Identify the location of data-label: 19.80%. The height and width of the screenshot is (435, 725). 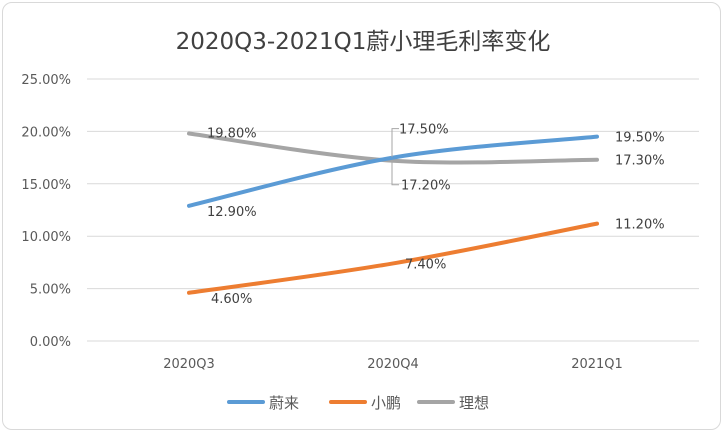
(232, 133).